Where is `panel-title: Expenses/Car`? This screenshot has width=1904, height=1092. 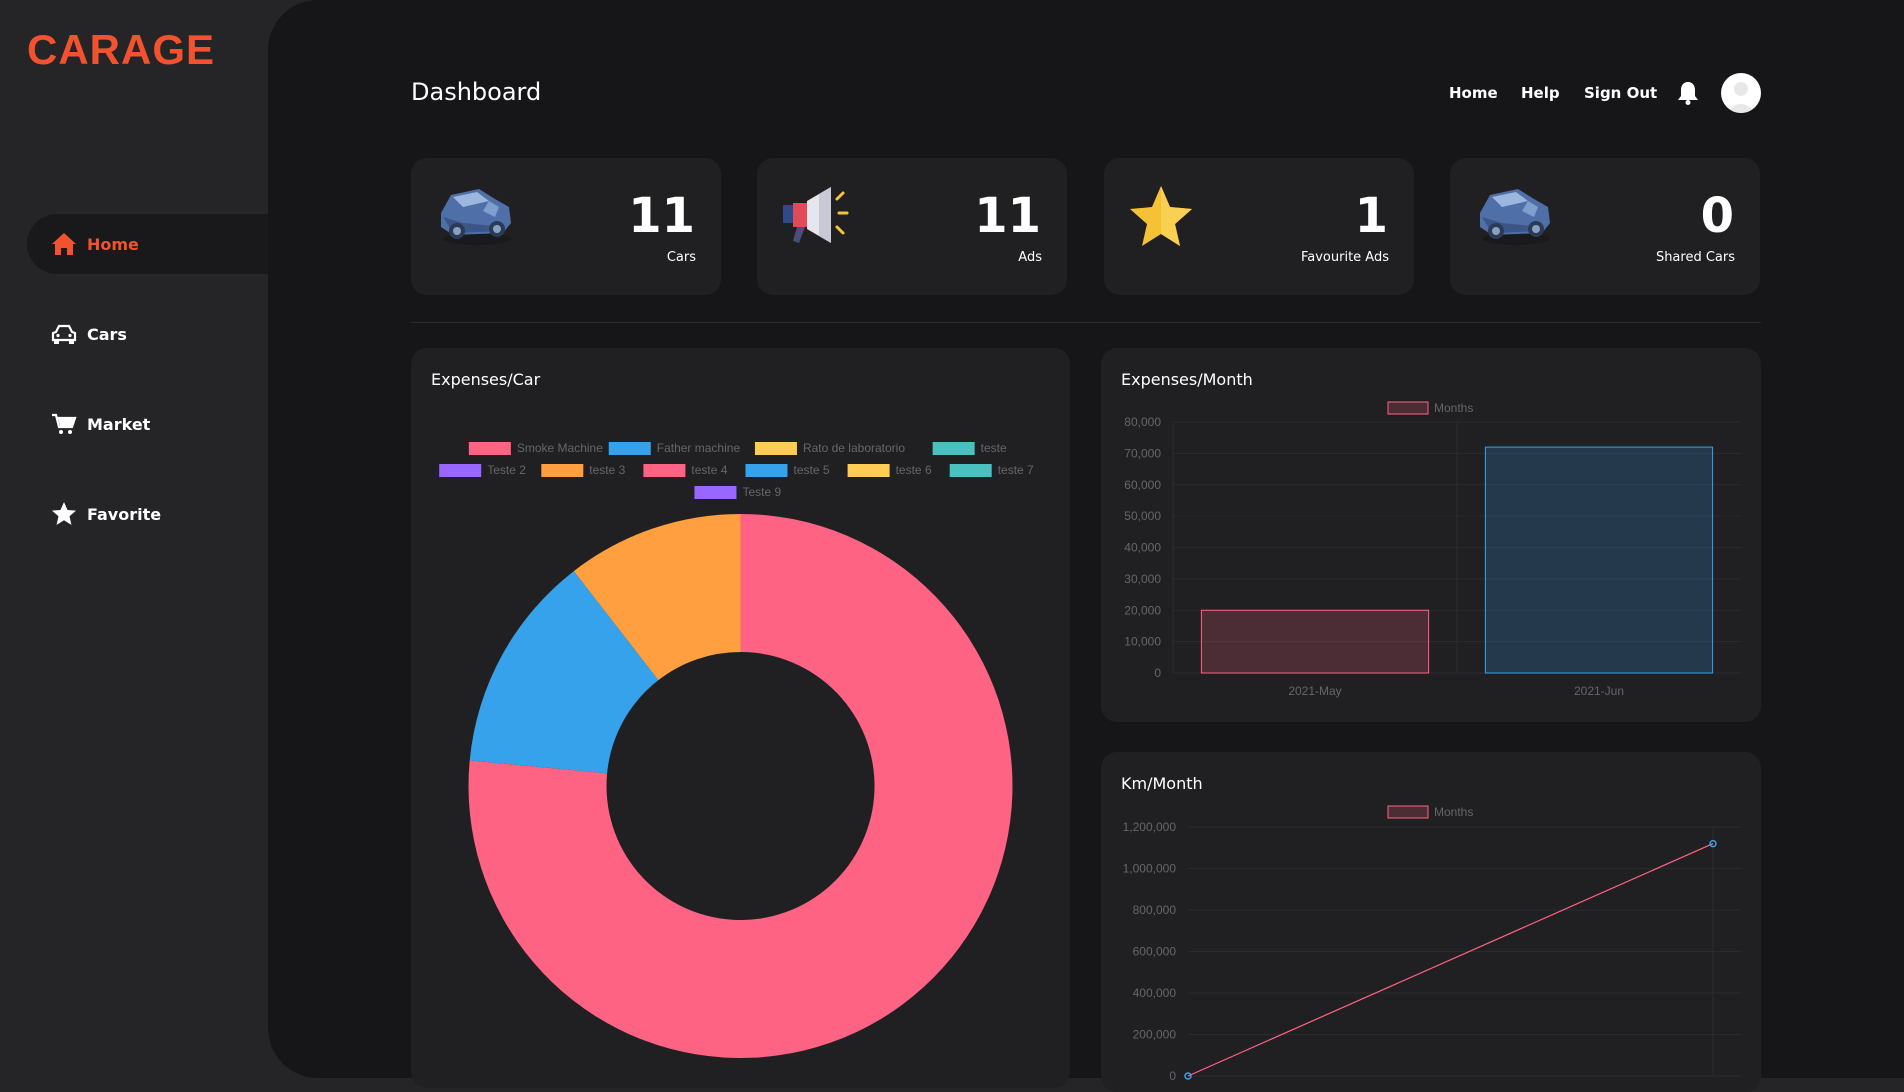 panel-title: Expenses/Car is located at coordinates (486, 379).